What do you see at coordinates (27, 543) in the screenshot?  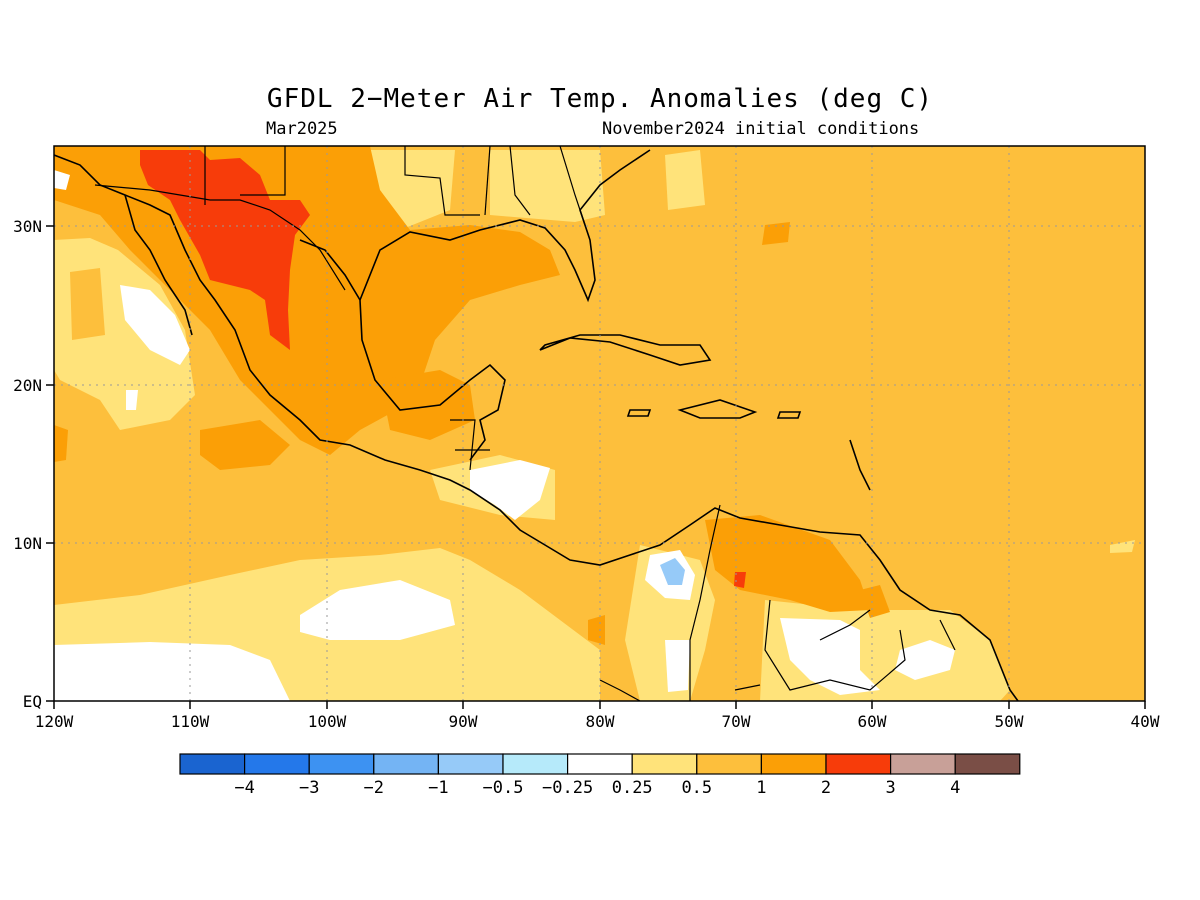 I see `lat-label-10n: 10N` at bounding box center [27, 543].